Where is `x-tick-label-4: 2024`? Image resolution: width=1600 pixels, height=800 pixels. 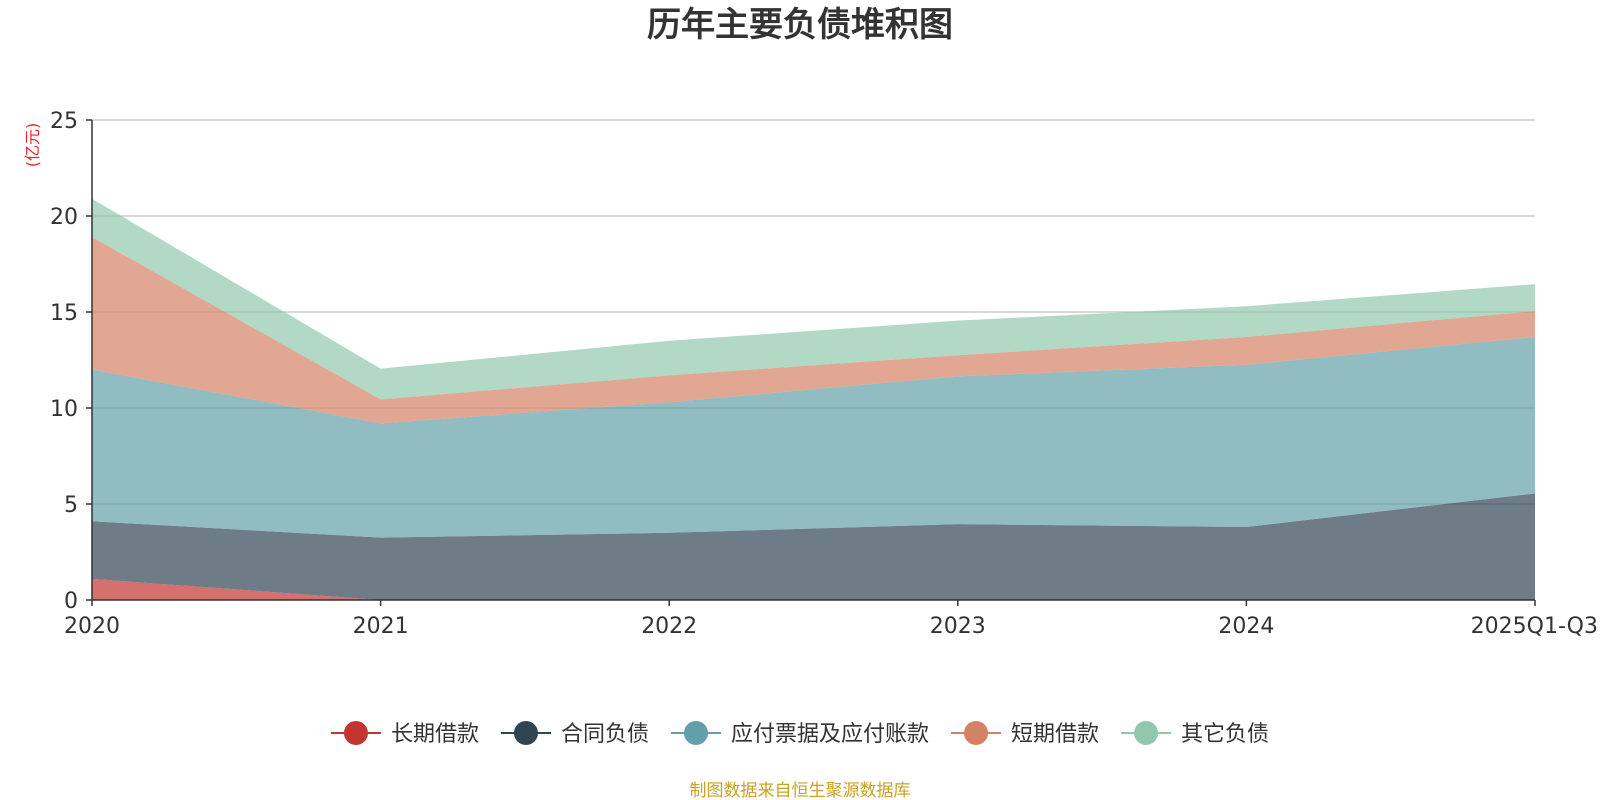
x-tick-label-4: 2024 is located at coordinates (1246, 626).